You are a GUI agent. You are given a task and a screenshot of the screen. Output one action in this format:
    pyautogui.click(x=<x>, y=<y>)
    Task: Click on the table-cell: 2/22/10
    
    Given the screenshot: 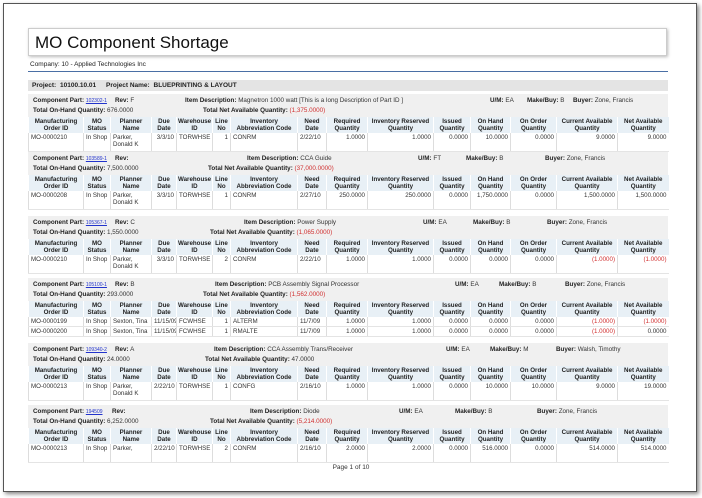 What is the action you would take?
    pyautogui.click(x=312, y=264)
    